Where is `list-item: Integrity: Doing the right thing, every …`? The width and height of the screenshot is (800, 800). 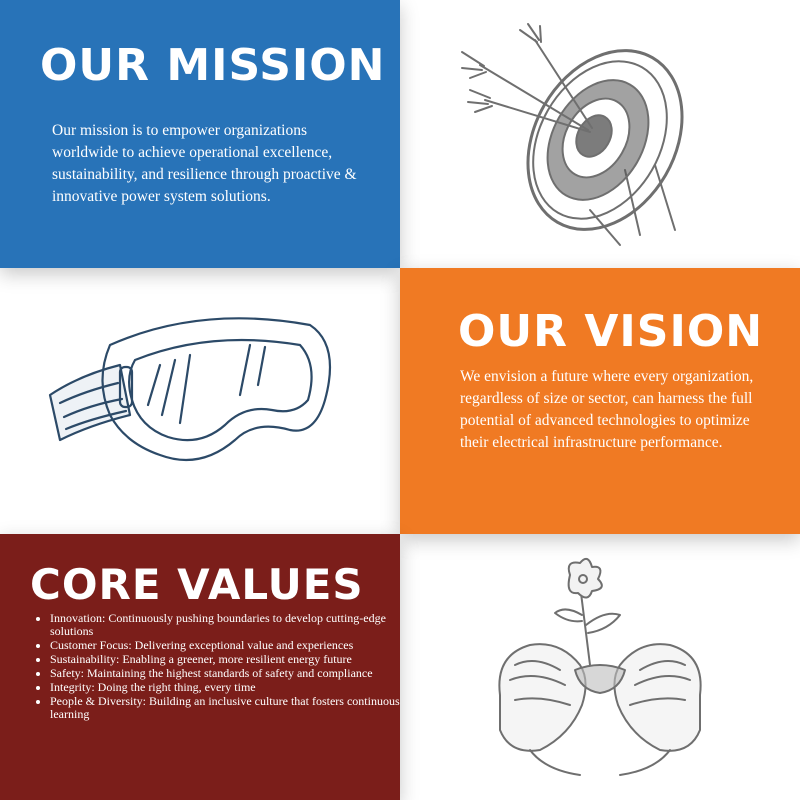
list-item: Integrity: Doing the right thing, every … is located at coordinates (225, 687).